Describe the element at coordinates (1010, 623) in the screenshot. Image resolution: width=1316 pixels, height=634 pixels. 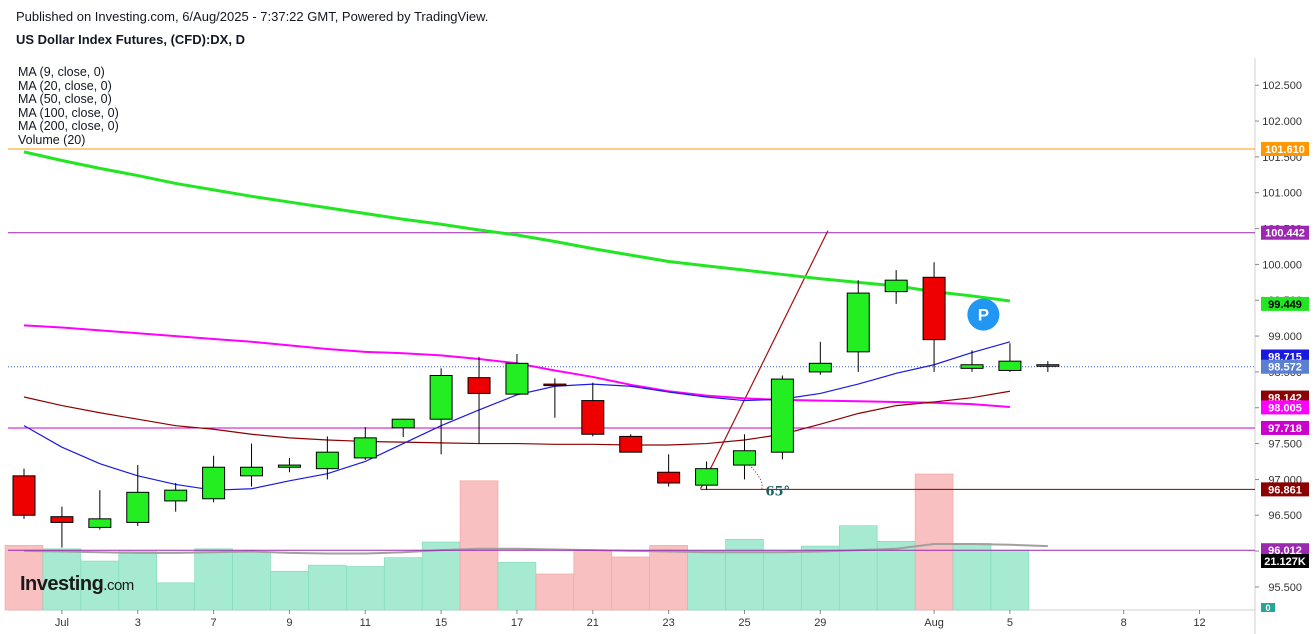
I see `x-tick-label: 5` at that location.